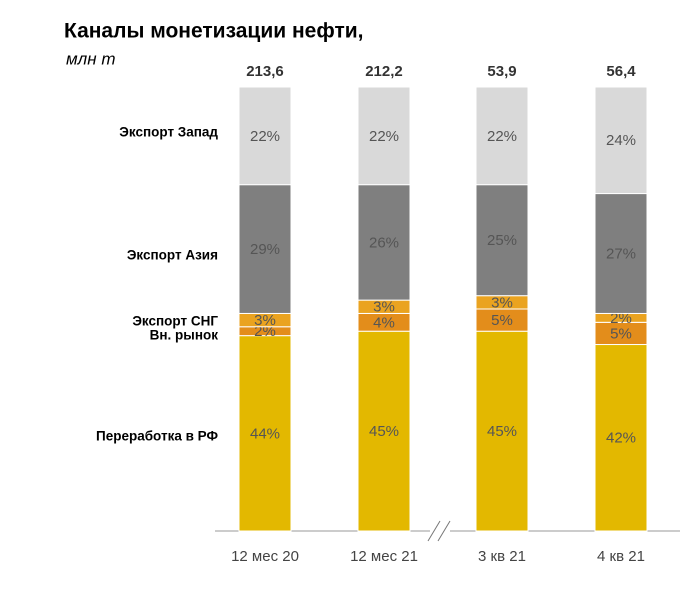 This screenshot has width=683, height=597. Describe the element at coordinates (501, 71) in the screenshot. I see `total-label: 53,9` at that location.